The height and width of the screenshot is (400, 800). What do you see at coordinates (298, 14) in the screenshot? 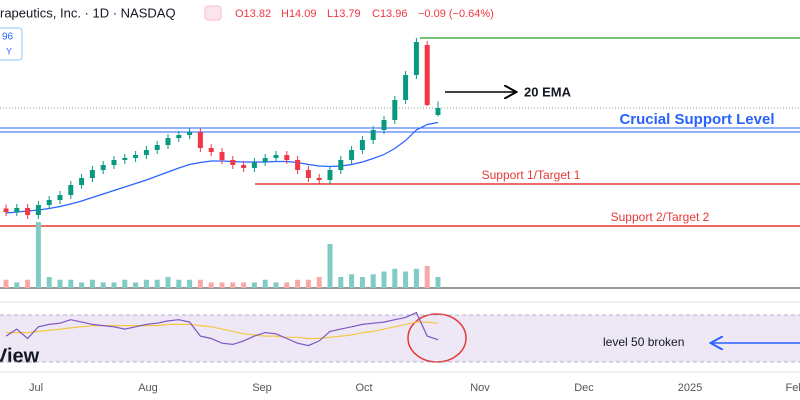
I see `ohlc-value: H14.09` at bounding box center [298, 14].